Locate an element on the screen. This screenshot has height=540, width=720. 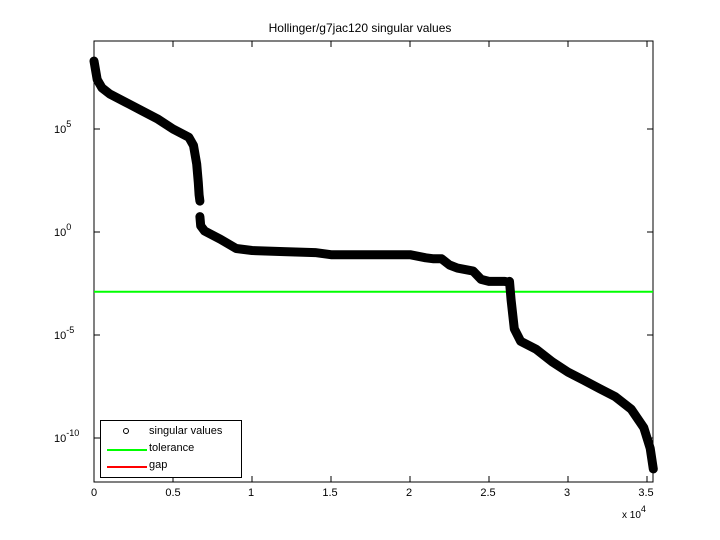
y-tick-label: 10⁻⁵ is located at coordinates (64, 333).